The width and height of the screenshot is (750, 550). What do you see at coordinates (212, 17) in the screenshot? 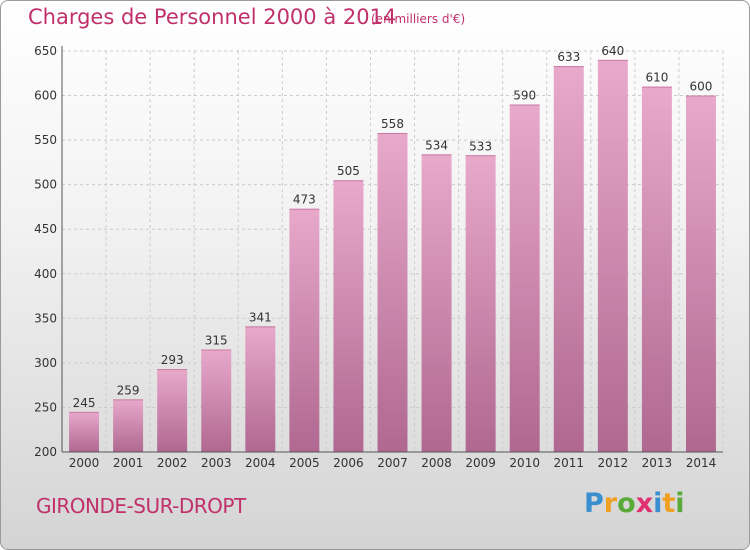
I see `chart-title: Charges de Personnel 2000 à 2014` at bounding box center [212, 17].